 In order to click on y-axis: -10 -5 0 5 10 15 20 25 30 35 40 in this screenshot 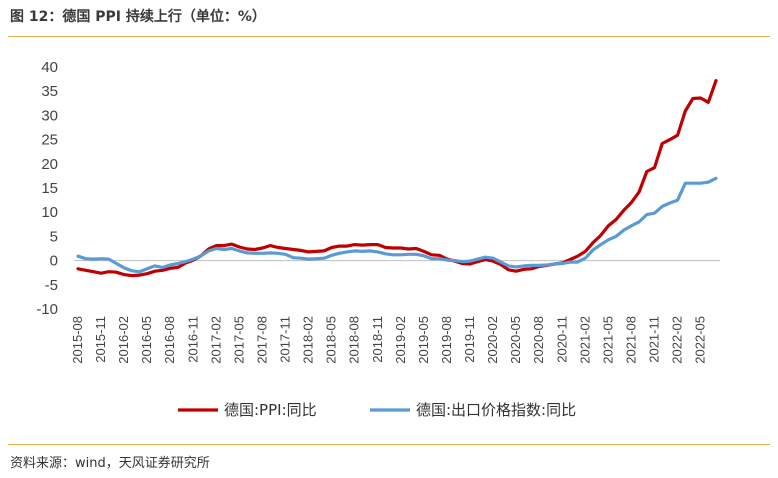, I will do `click(47, 188)`.